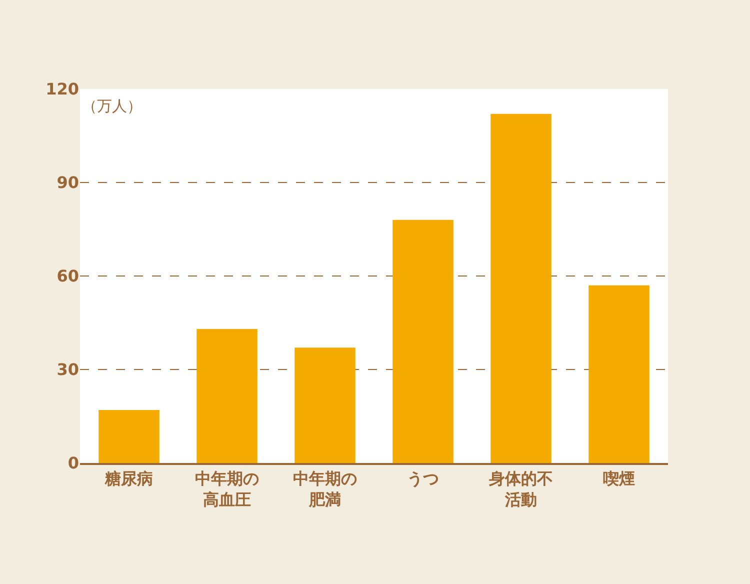 The image size is (750, 584). I want to click on x-tick-label: うつ, so click(423, 478).